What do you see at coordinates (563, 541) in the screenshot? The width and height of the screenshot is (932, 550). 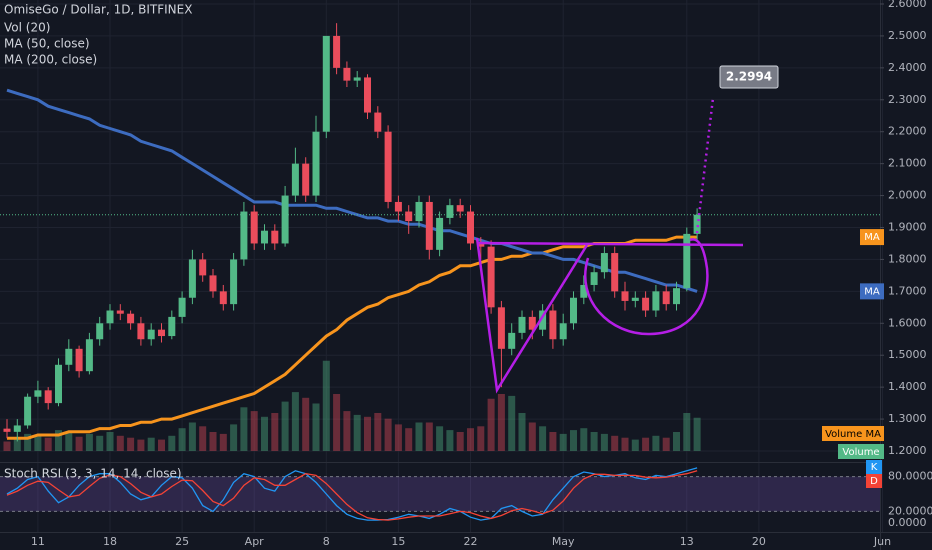 I see `x-tick-label: May` at bounding box center [563, 541].